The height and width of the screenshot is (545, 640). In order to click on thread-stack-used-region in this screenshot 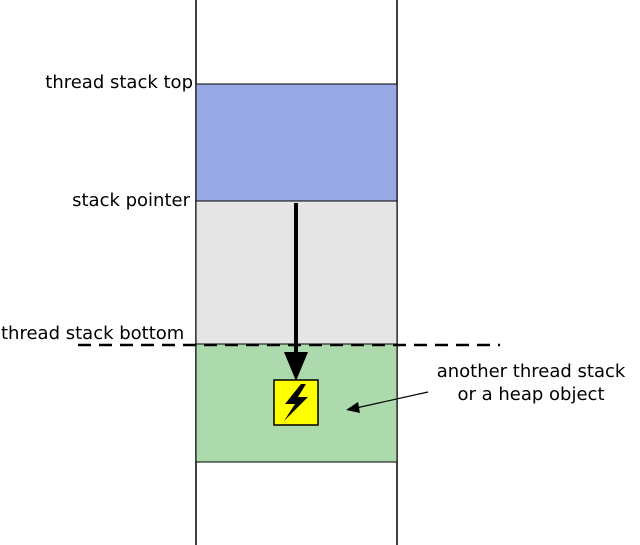, I will do `click(296, 142)`.